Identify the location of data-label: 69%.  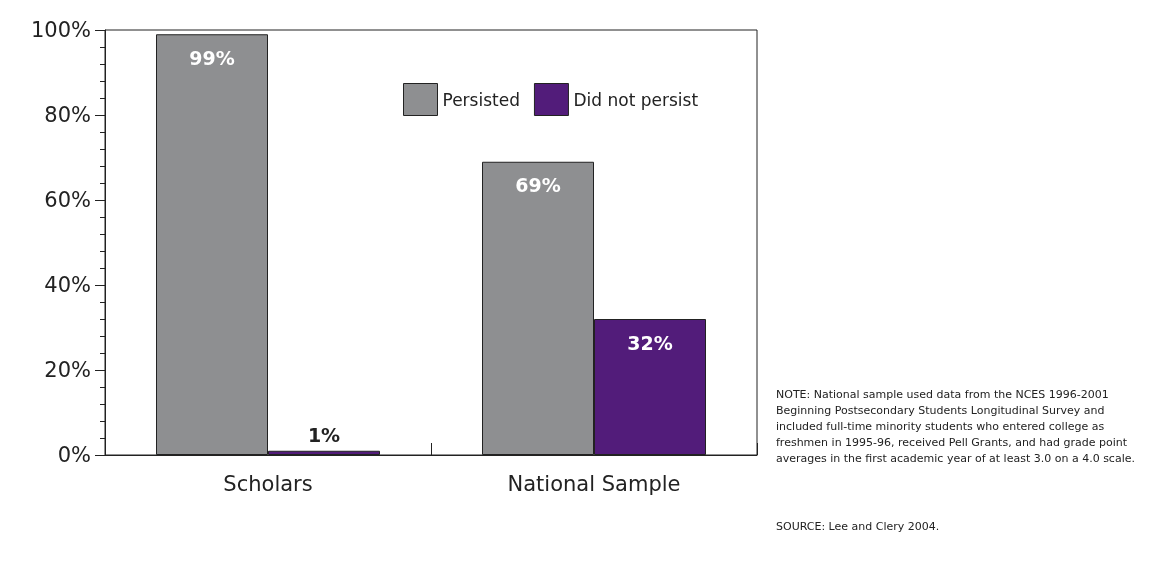
(538, 185).